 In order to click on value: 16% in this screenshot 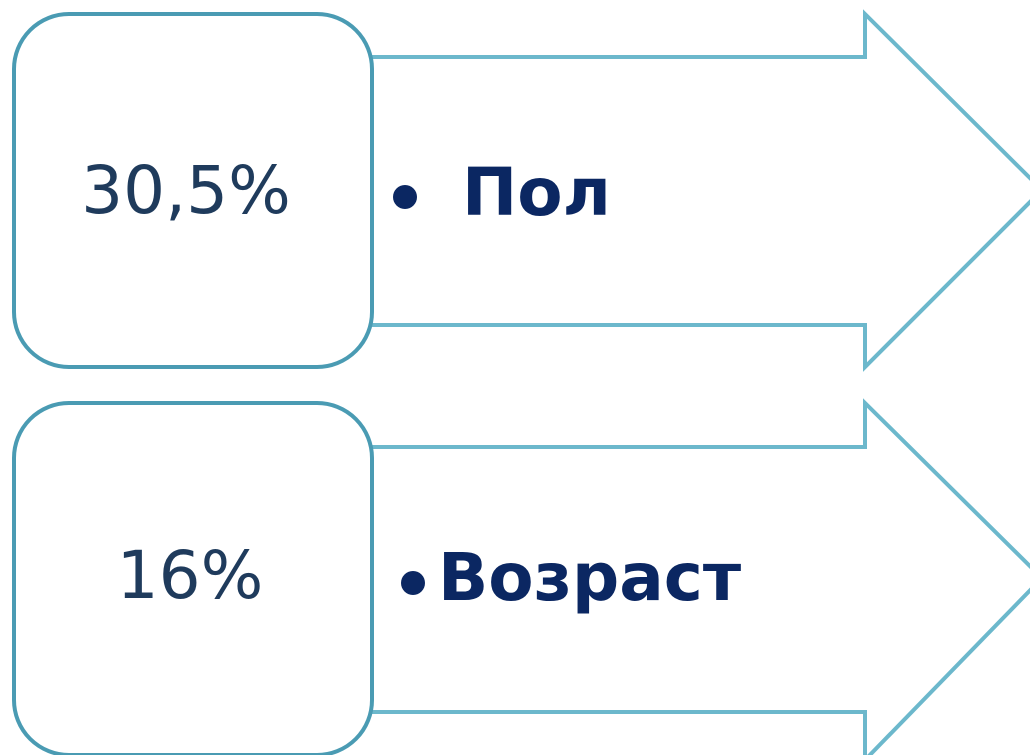, I will do `click(190, 575)`.